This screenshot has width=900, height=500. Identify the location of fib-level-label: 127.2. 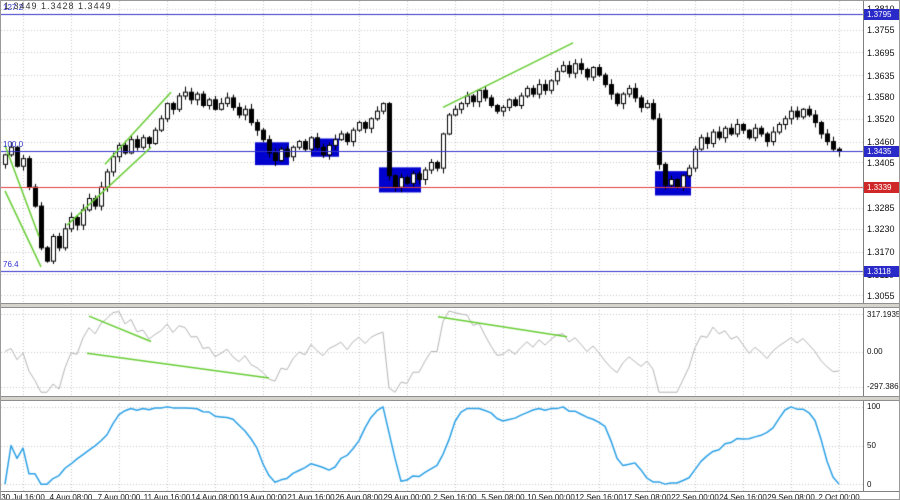
(13, 8).